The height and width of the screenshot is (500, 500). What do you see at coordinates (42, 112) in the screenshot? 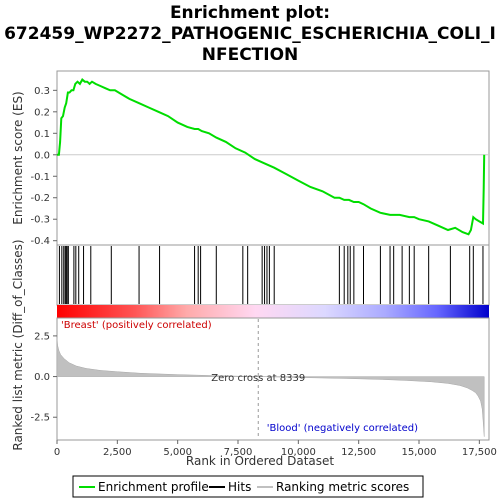
I see `es-y-tick-label: 0.2` at bounding box center [42, 112].